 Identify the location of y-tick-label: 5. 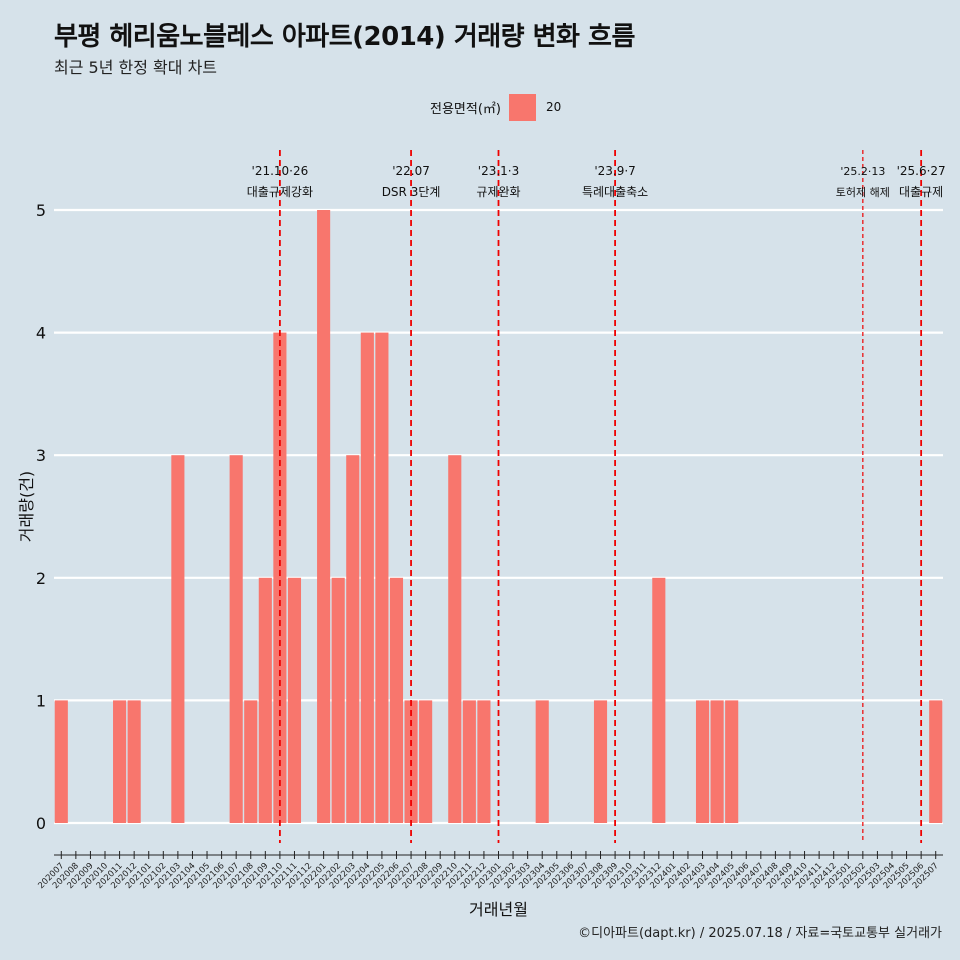
(41, 210).